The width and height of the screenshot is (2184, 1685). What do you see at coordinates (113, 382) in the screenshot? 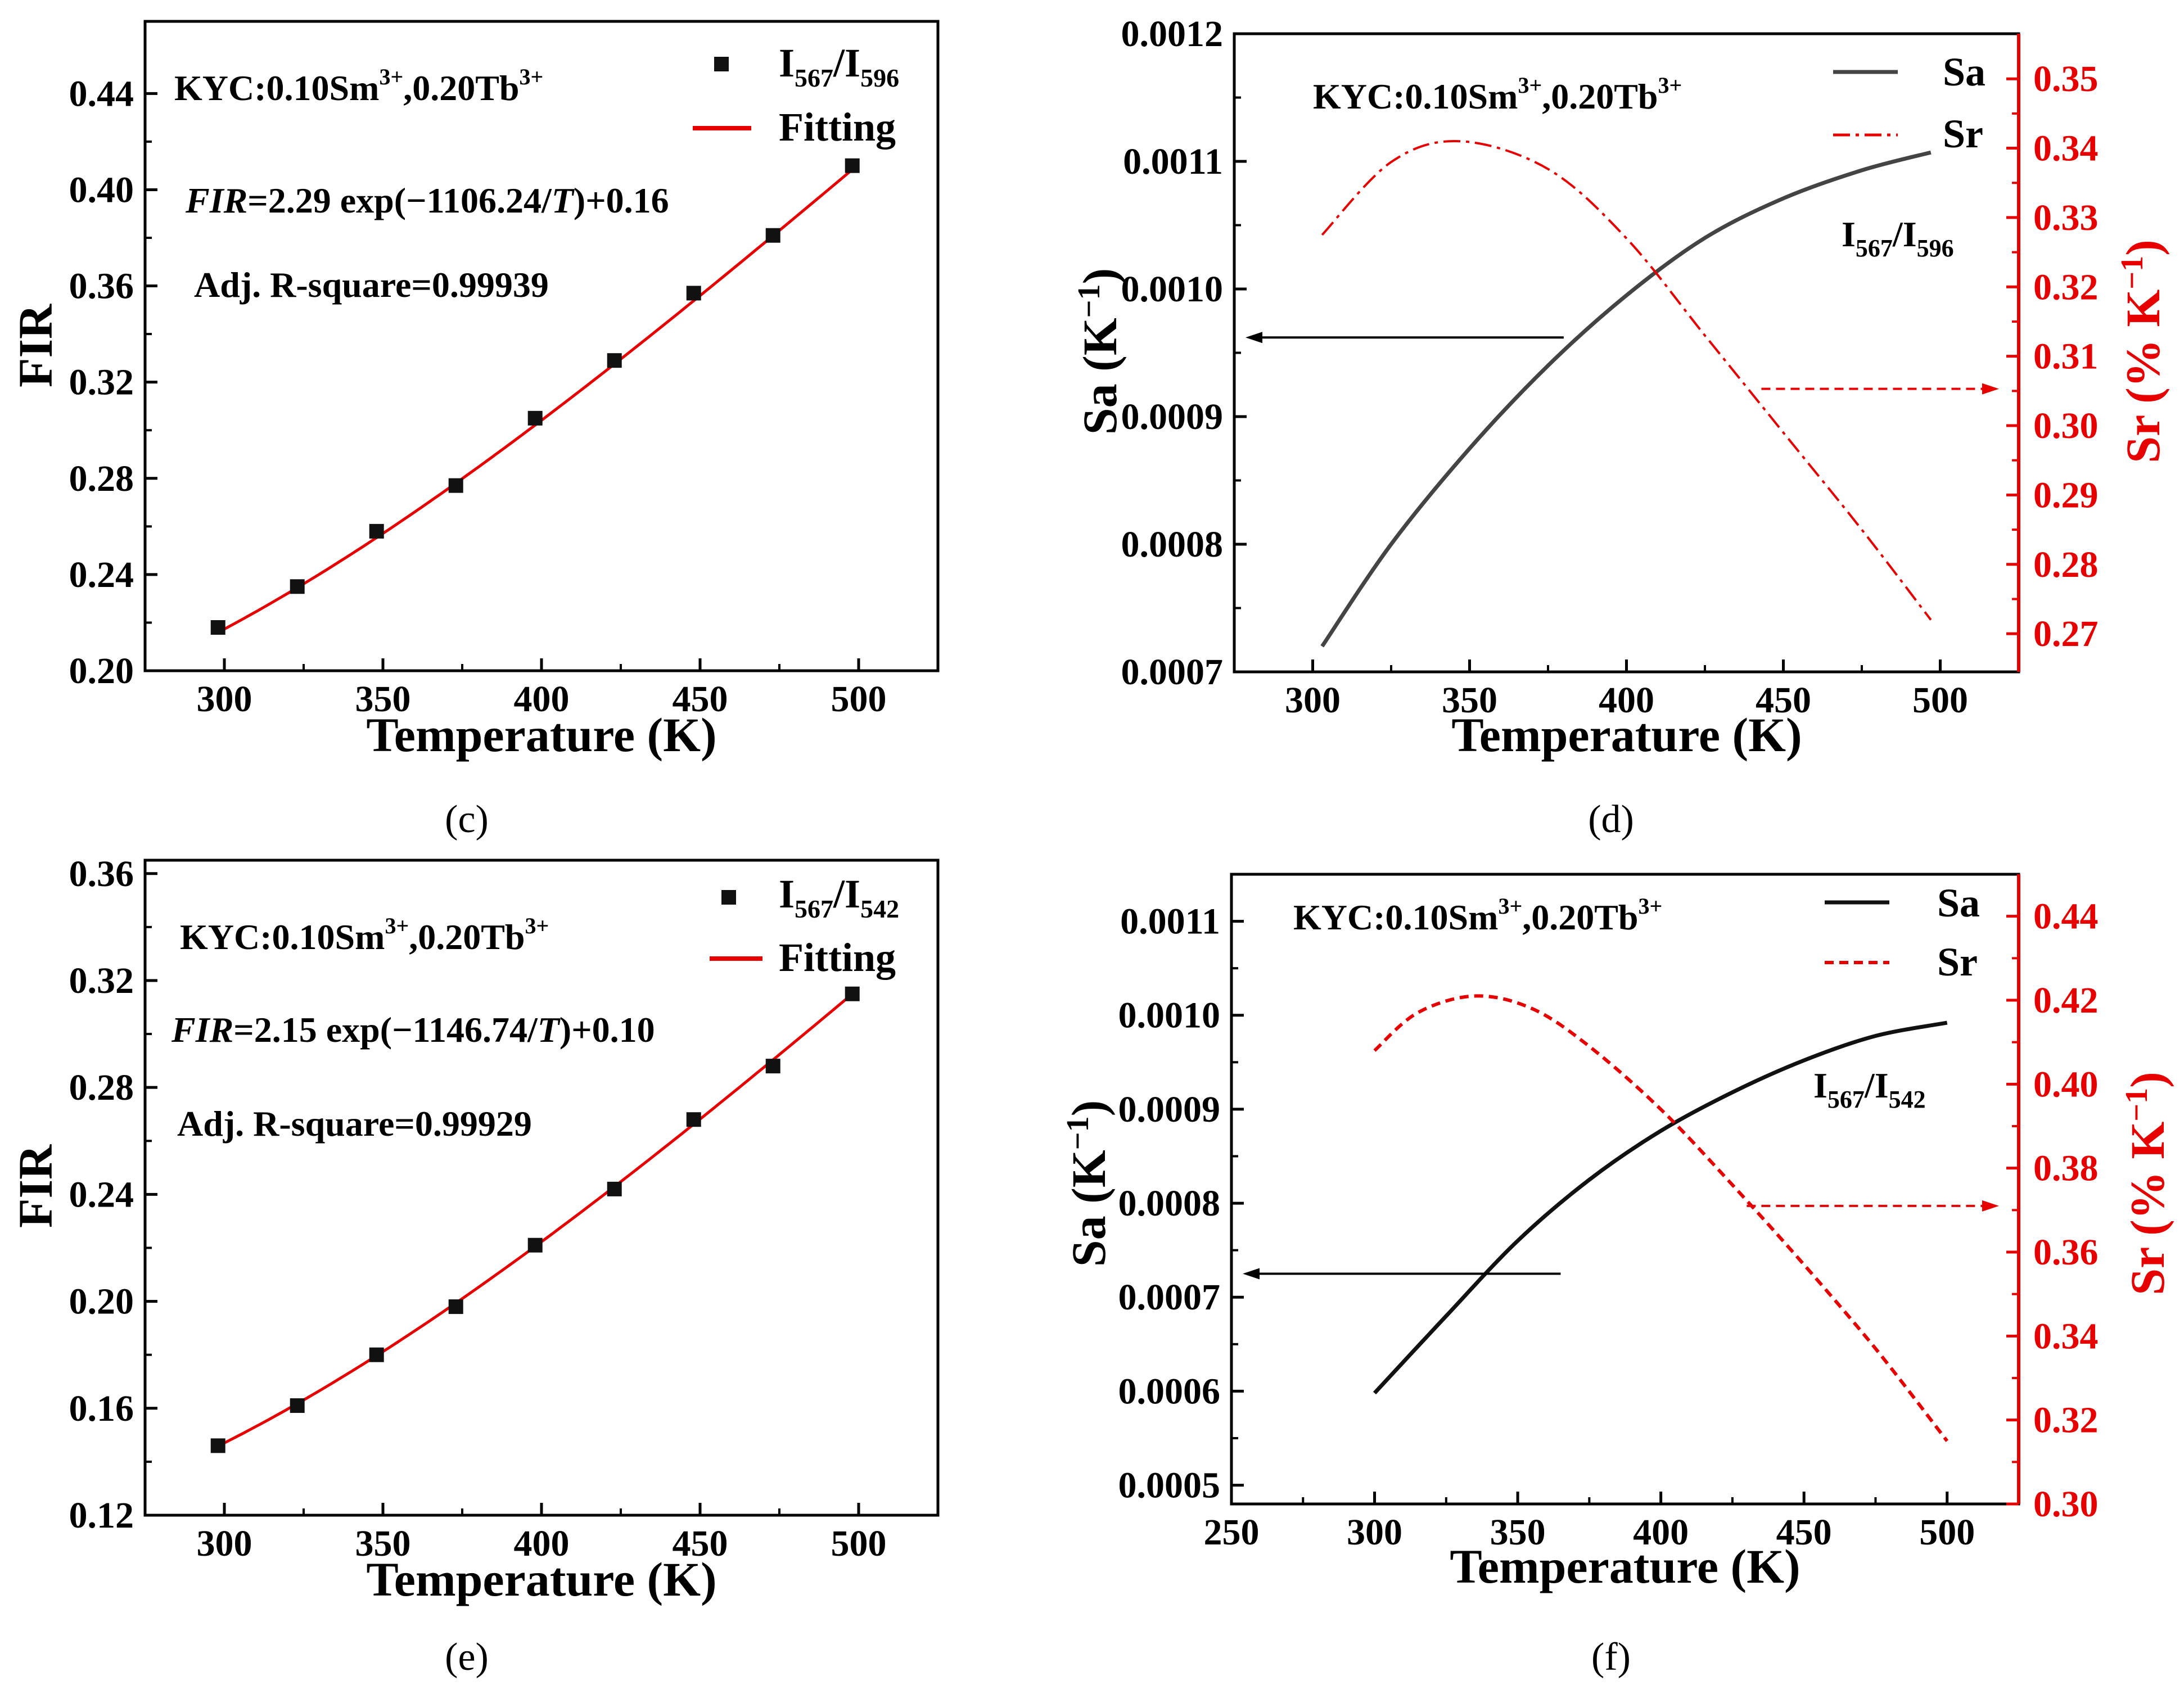
I see `y-axis-ticks: 0.20 0.24 0.28 0.32 0.36 0.40 0.44` at bounding box center [113, 382].